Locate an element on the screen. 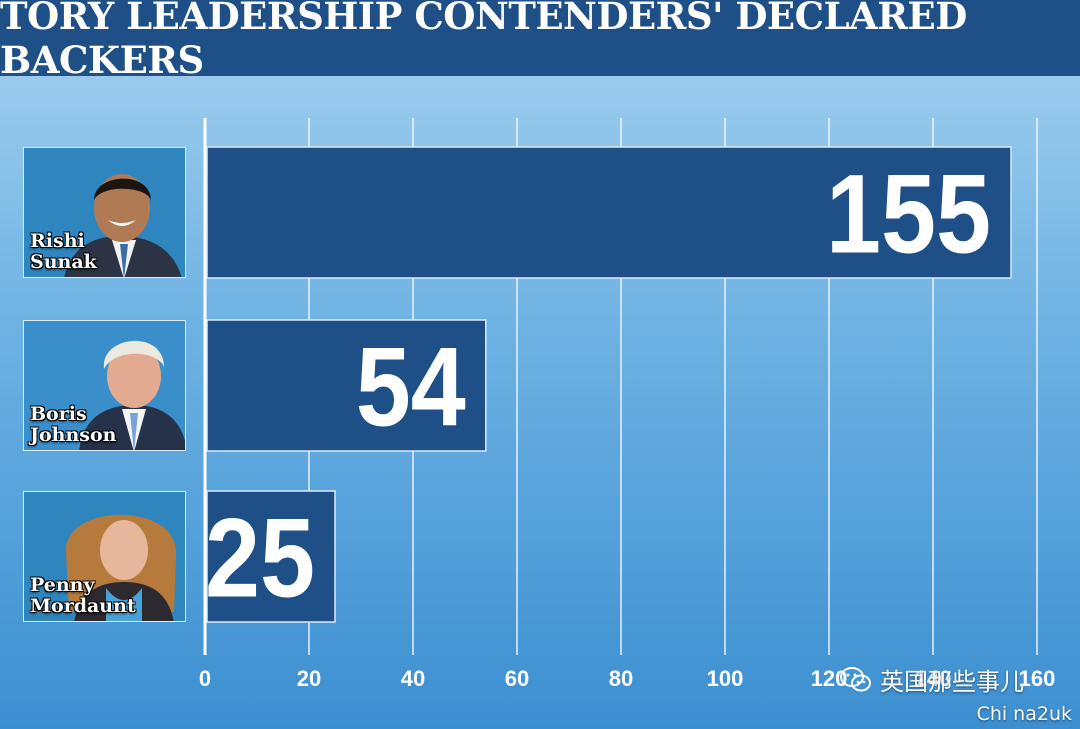 This screenshot has width=1080, height=729. data-label: 54 is located at coordinates (411, 387).